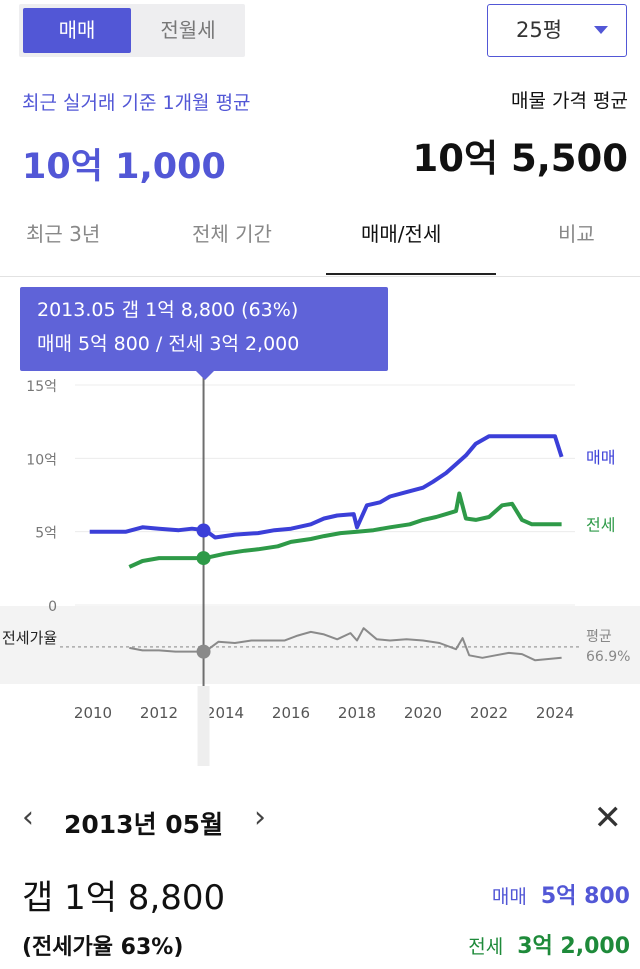 This screenshot has width=640, height=969. What do you see at coordinates (585, 896) in the screenshot?
I see `sale-price-value: 5억 800` at bounding box center [585, 896].